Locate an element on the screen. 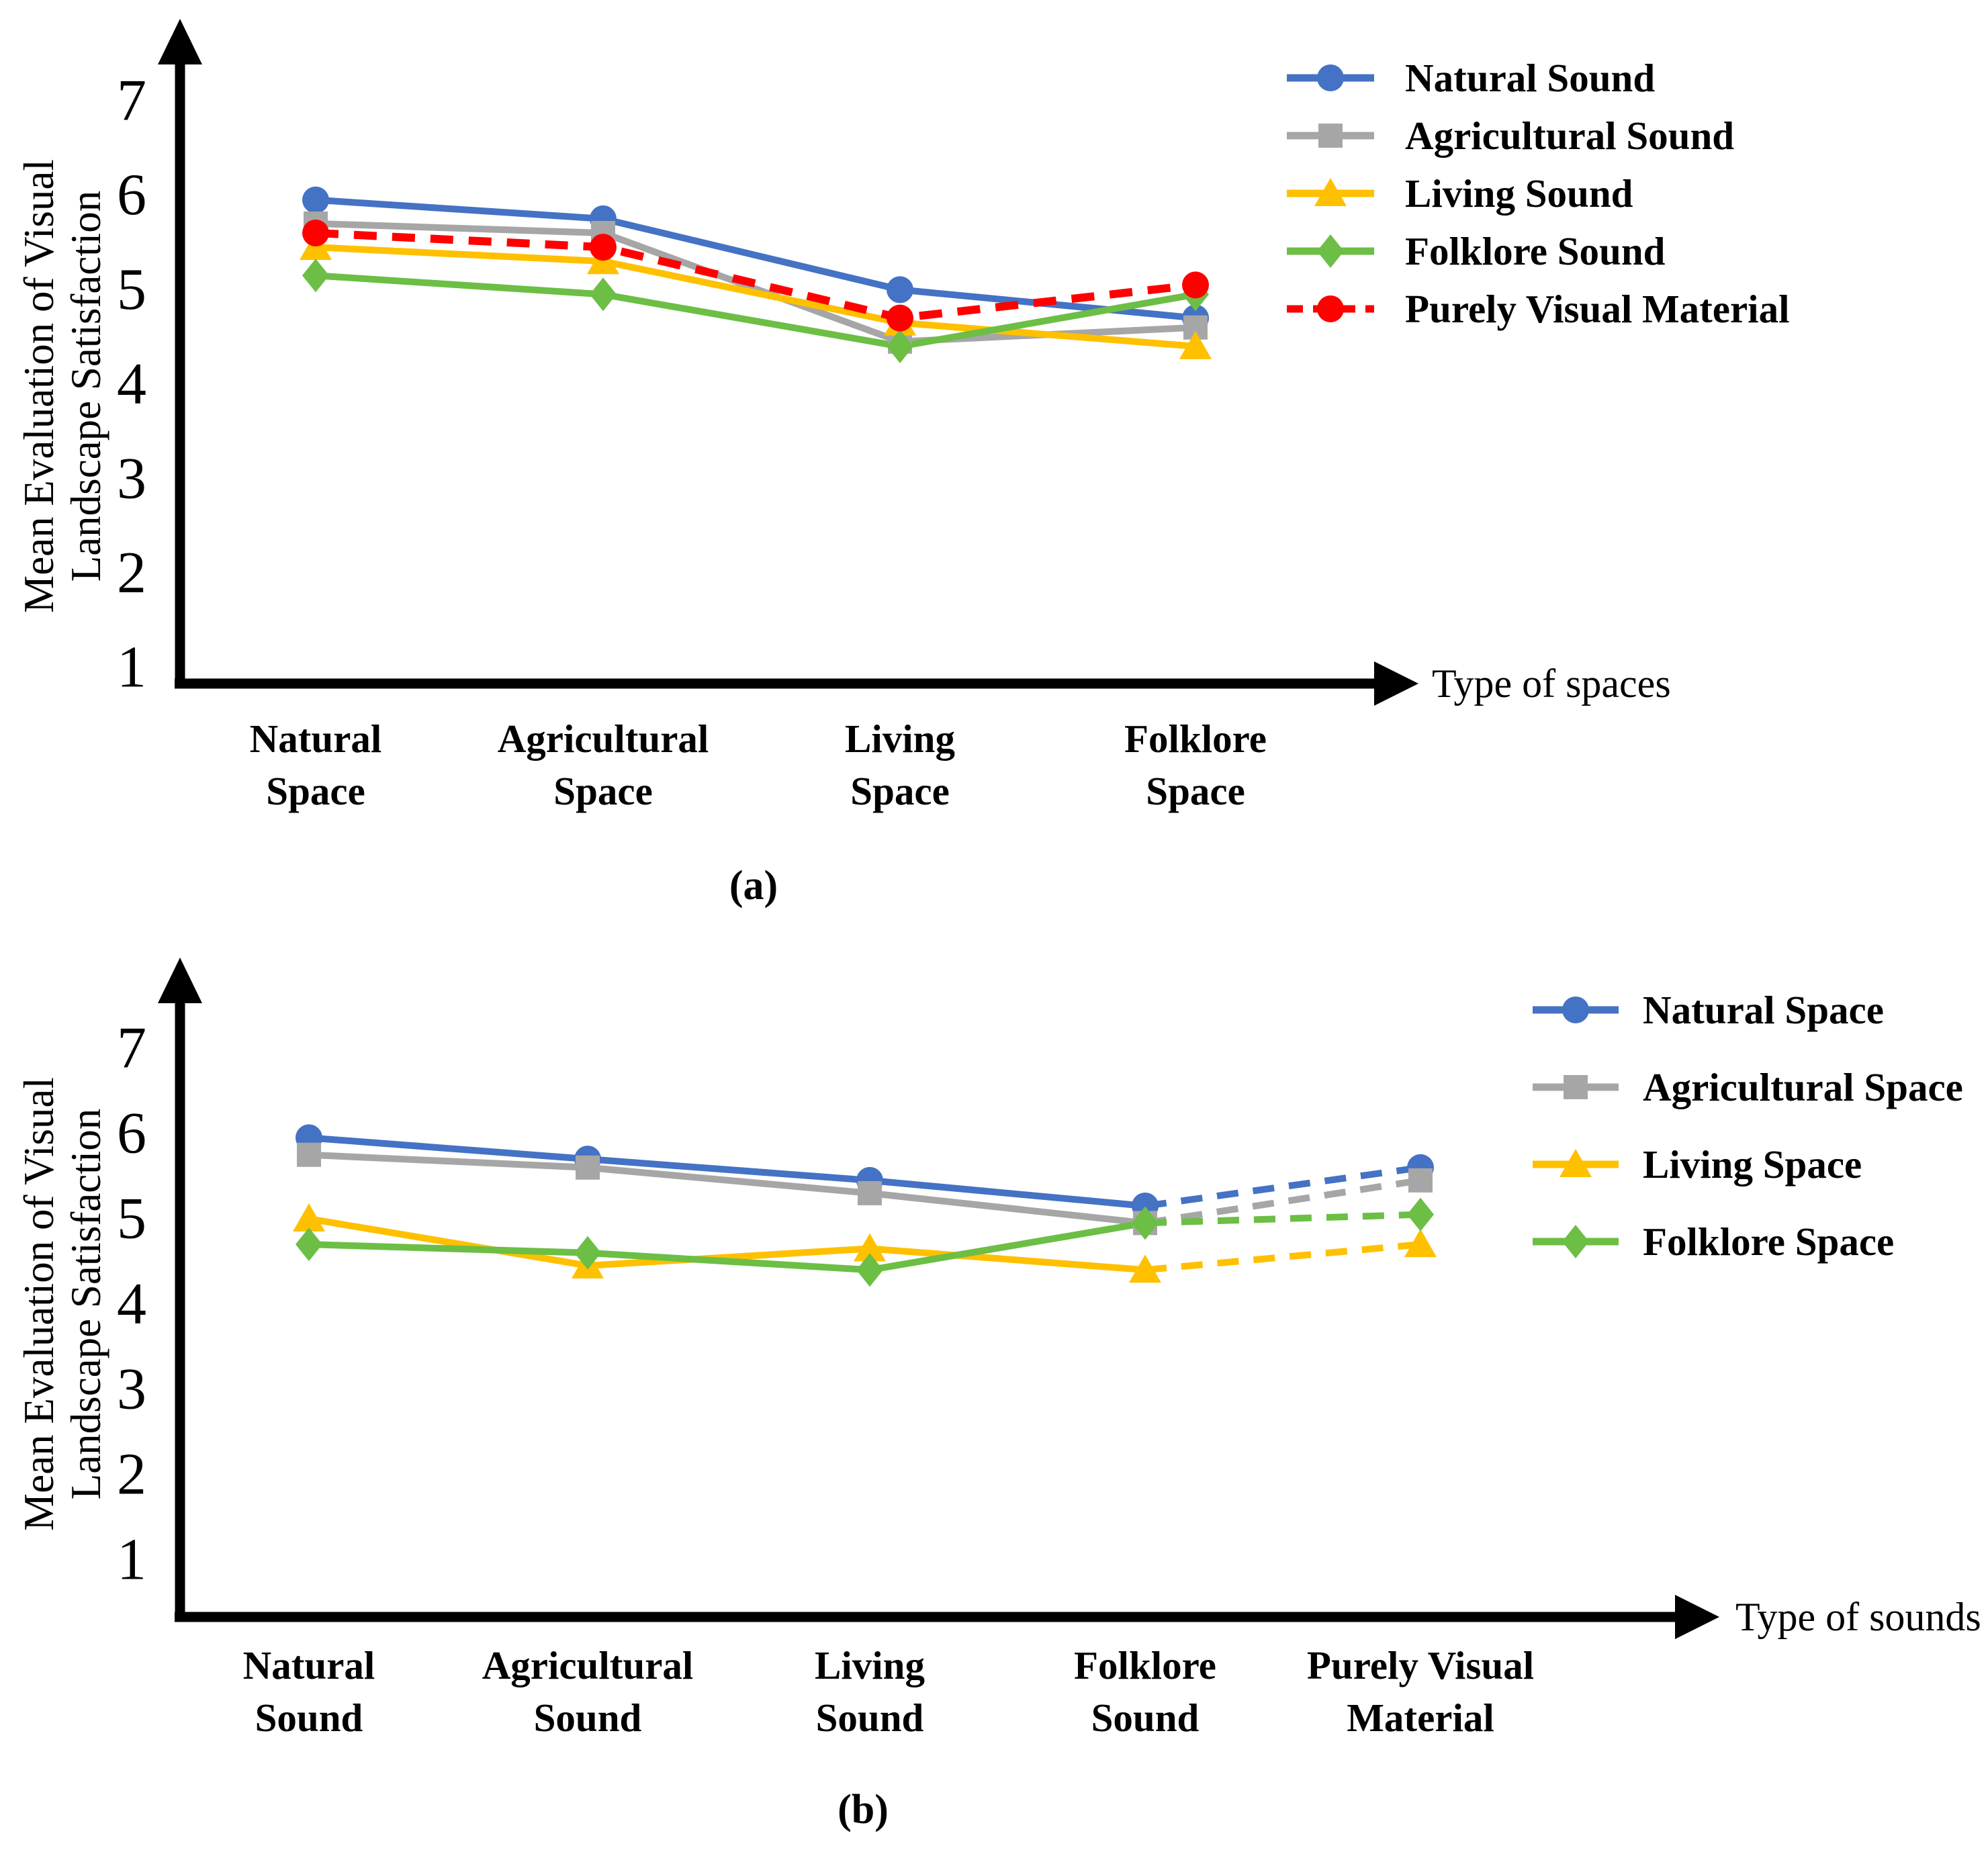 This screenshot has height=1856, width=1988. x-category-label-folklore-sound: Folklore is located at coordinates (1145, 1665).